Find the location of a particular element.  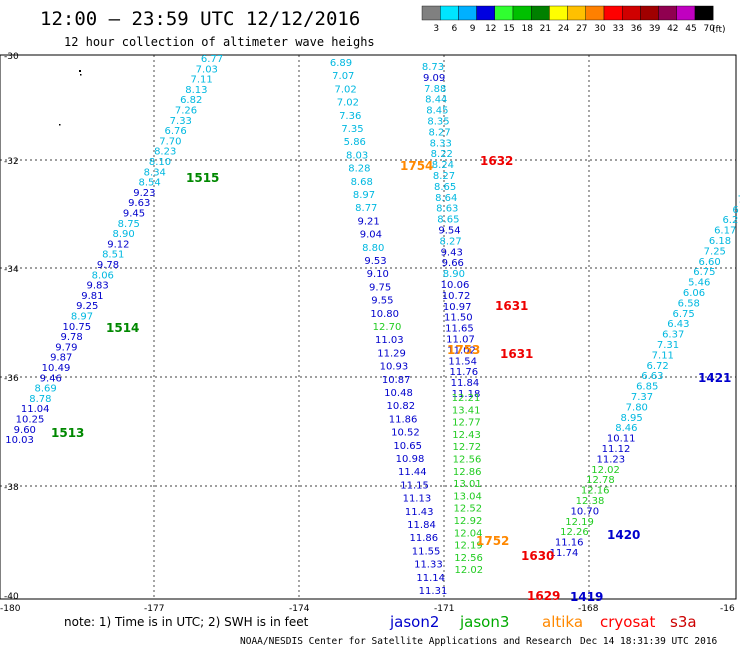

swh-value: 8.63 is located at coordinates (447, 209).